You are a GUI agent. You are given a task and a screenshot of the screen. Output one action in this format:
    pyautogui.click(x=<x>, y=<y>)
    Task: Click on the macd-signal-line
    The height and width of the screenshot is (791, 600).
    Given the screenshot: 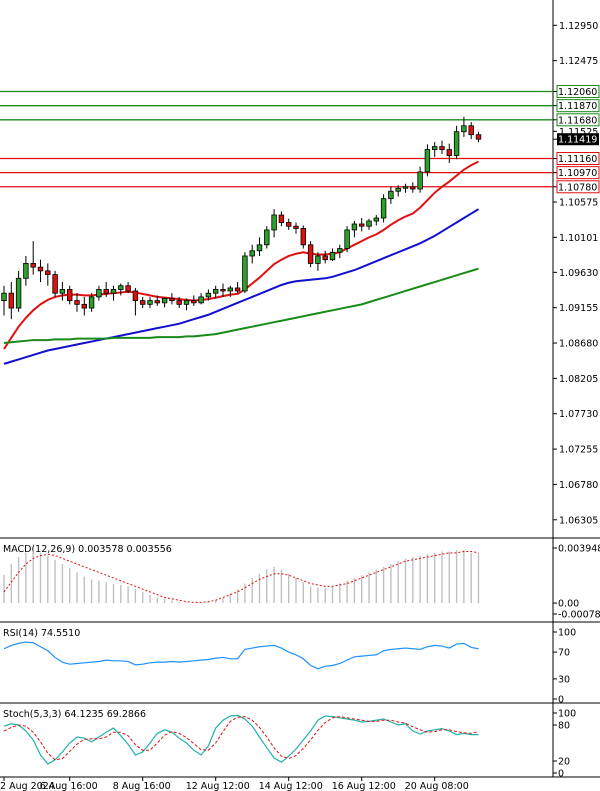 What is the action you would take?
    pyautogui.click(x=241, y=576)
    